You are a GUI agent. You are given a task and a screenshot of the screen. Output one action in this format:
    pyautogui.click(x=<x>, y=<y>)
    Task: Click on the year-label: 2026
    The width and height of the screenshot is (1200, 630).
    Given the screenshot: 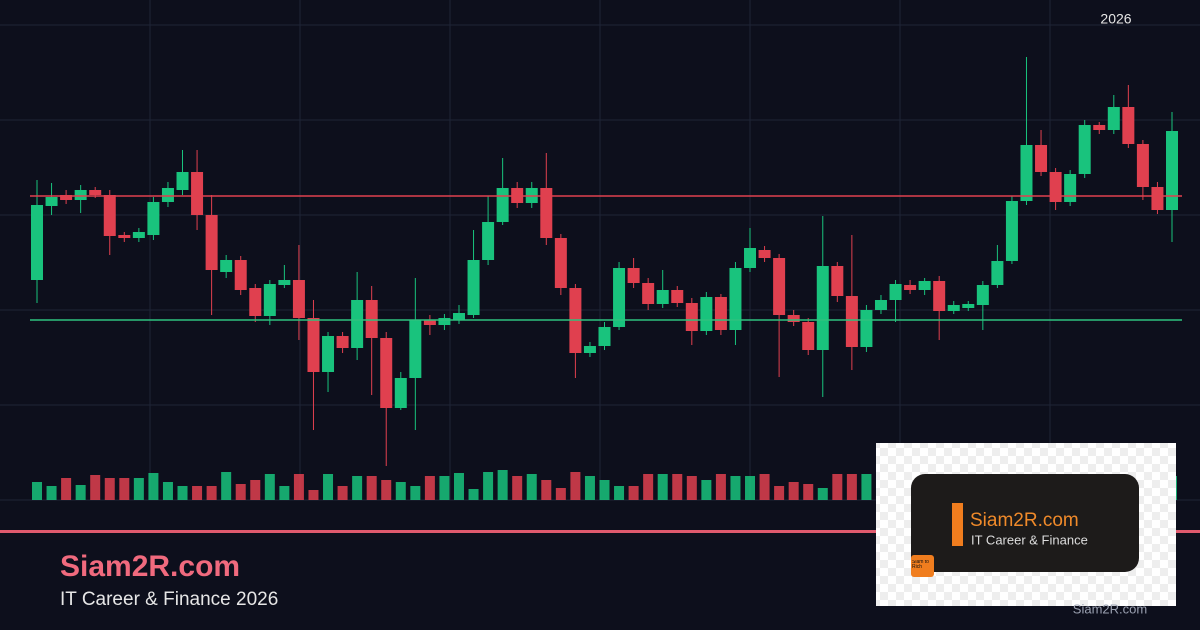 What is the action you would take?
    pyautogui.click(x=1115, y=19)
    